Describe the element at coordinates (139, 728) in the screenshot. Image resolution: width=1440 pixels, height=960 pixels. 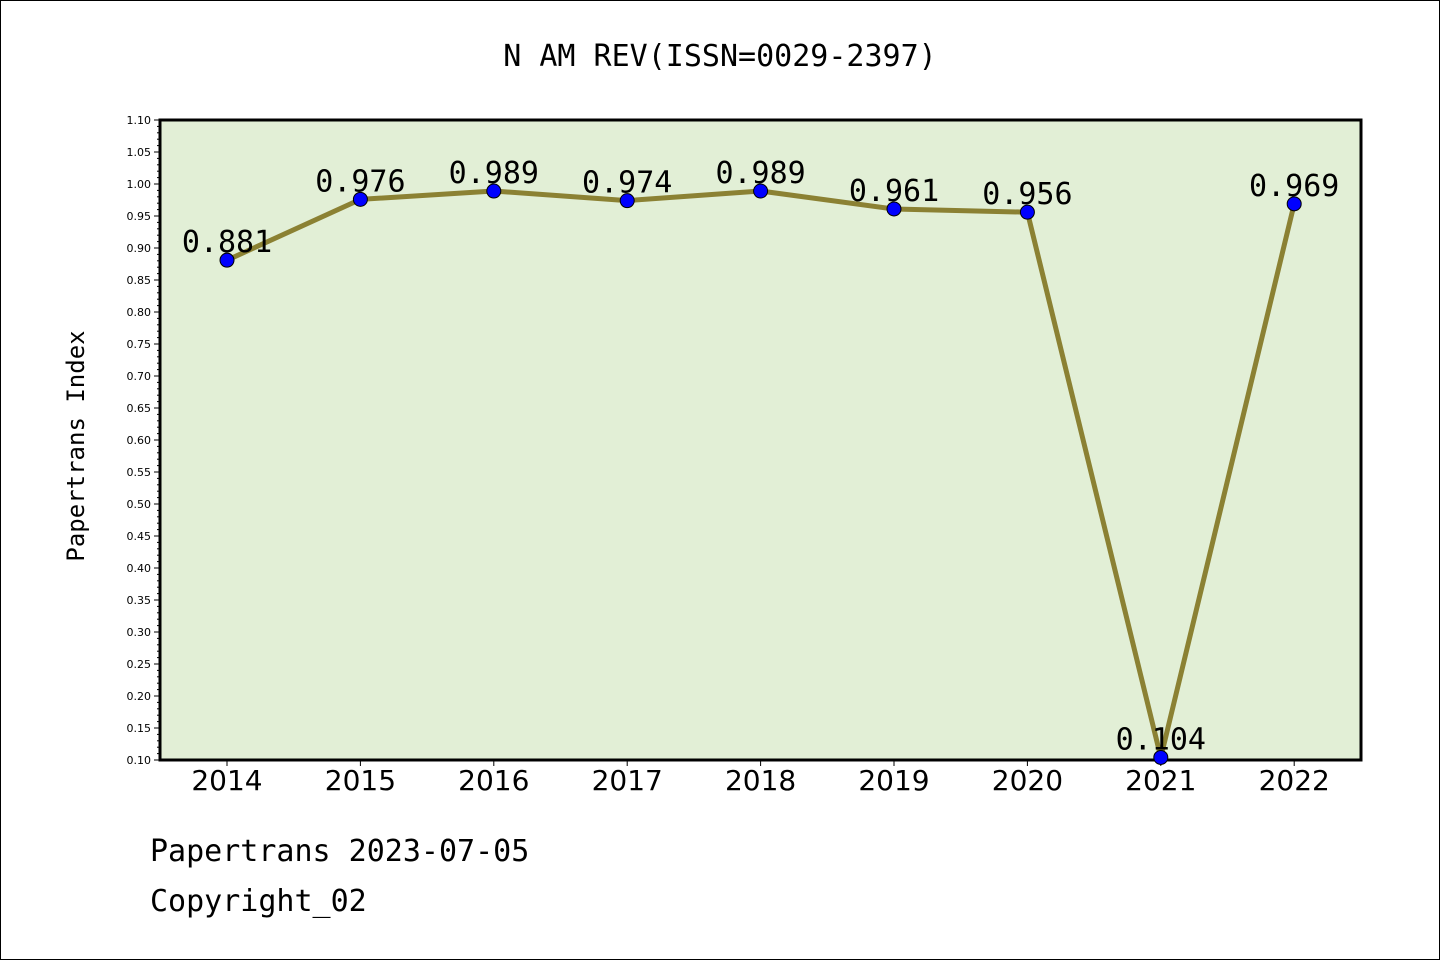
I see `y-tick-label: 0.15` at that location.